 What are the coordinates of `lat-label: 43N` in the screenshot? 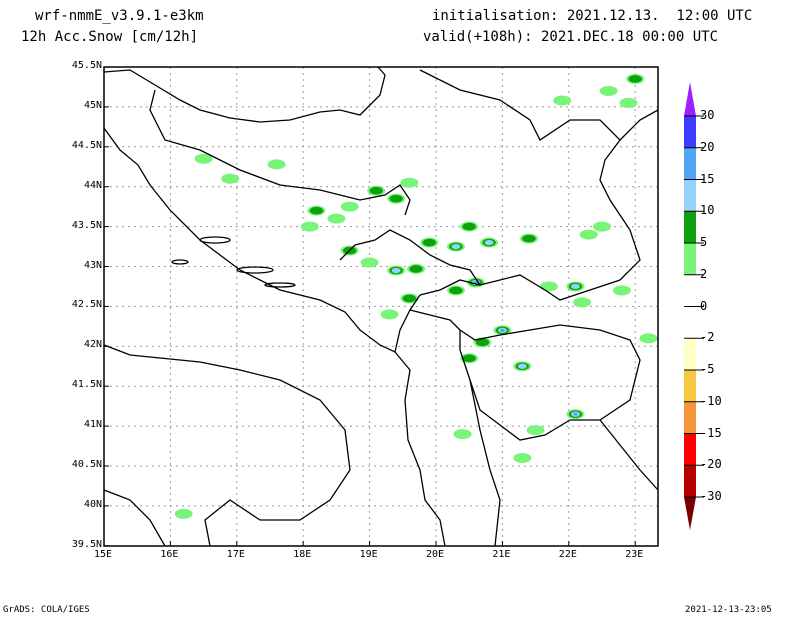 It's located at (92, 265).